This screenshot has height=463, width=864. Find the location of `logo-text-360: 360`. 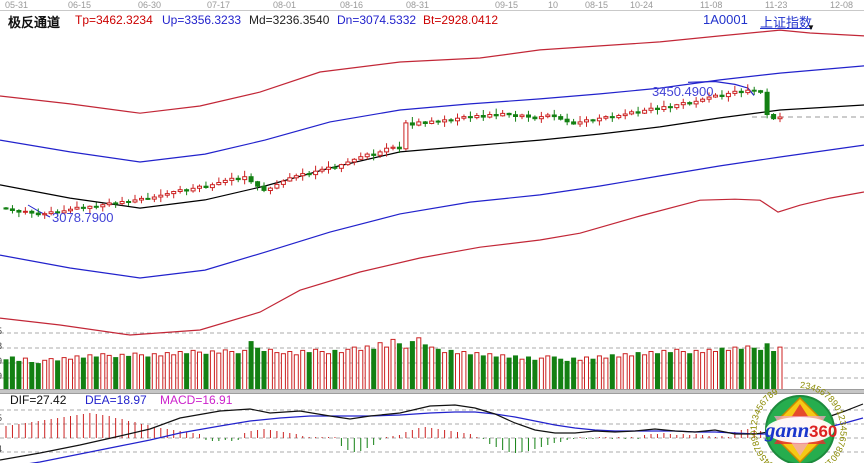

logo-text-360: 360 is located at coordinates (823, 431).